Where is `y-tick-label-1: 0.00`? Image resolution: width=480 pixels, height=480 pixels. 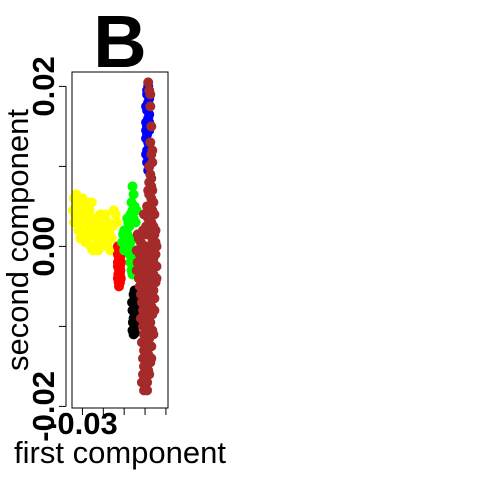
y-tick-label-1: 0.00 is located at coordinates (43, 246).